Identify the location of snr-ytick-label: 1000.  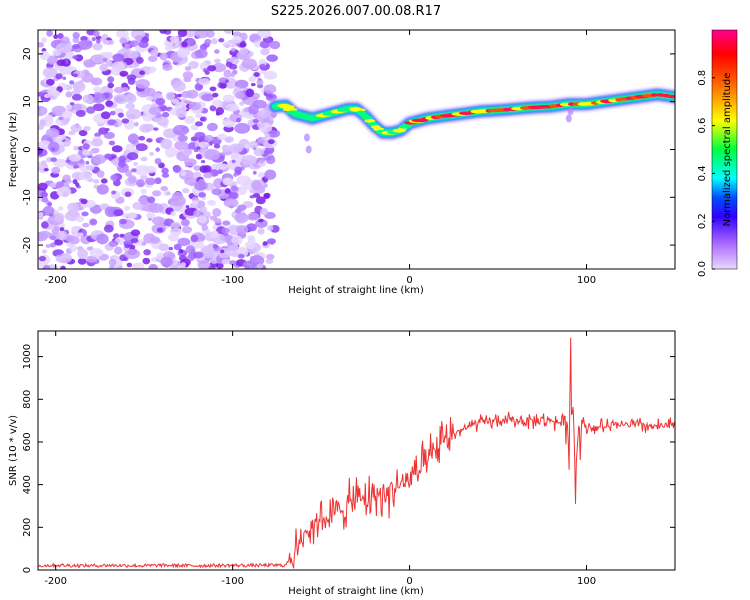
(27, 356).